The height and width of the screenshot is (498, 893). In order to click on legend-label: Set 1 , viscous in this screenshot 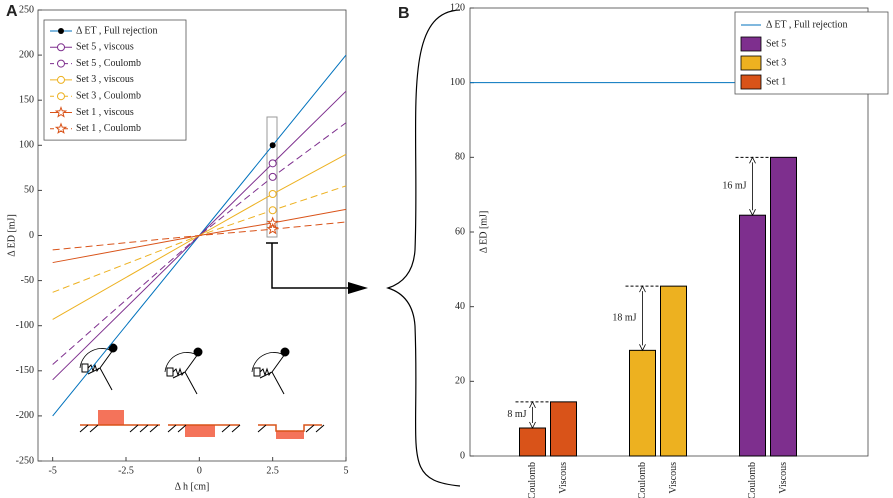, I will do `click(105, 112)`.